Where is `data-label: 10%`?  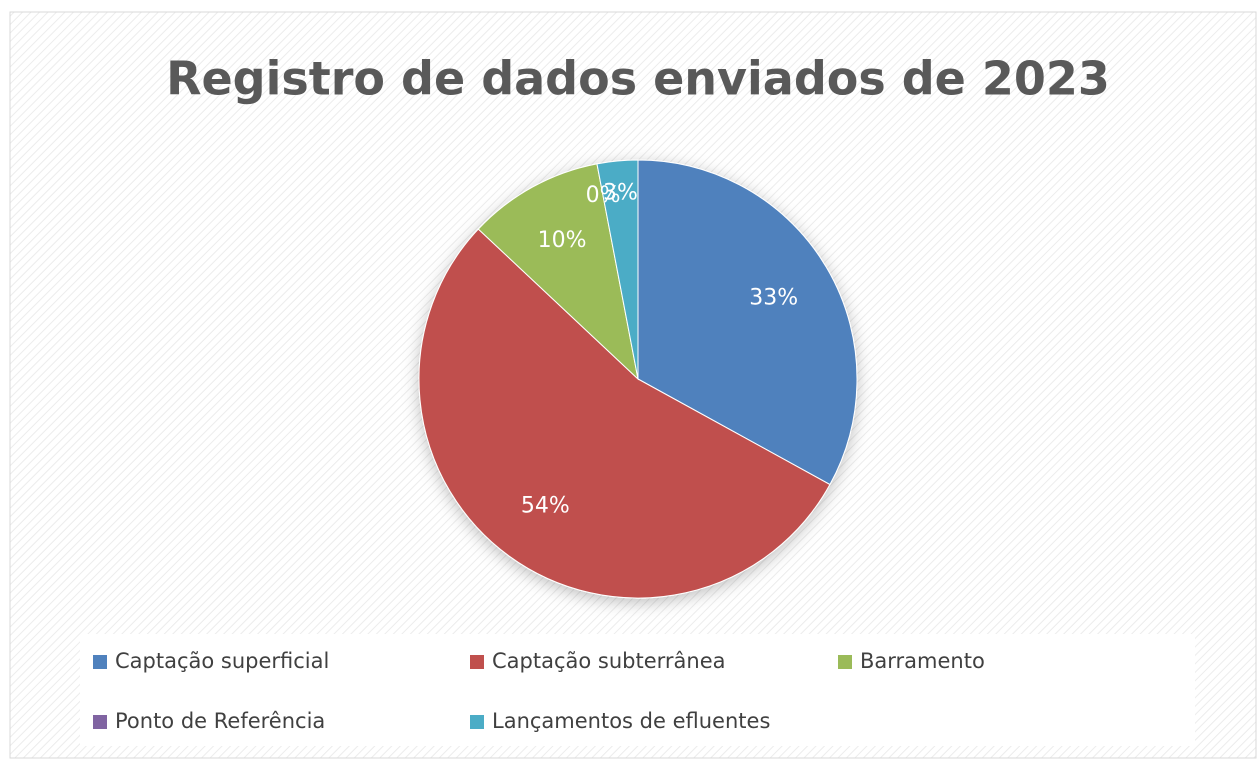 data-label: 10% is located at coordinates (562, 240).